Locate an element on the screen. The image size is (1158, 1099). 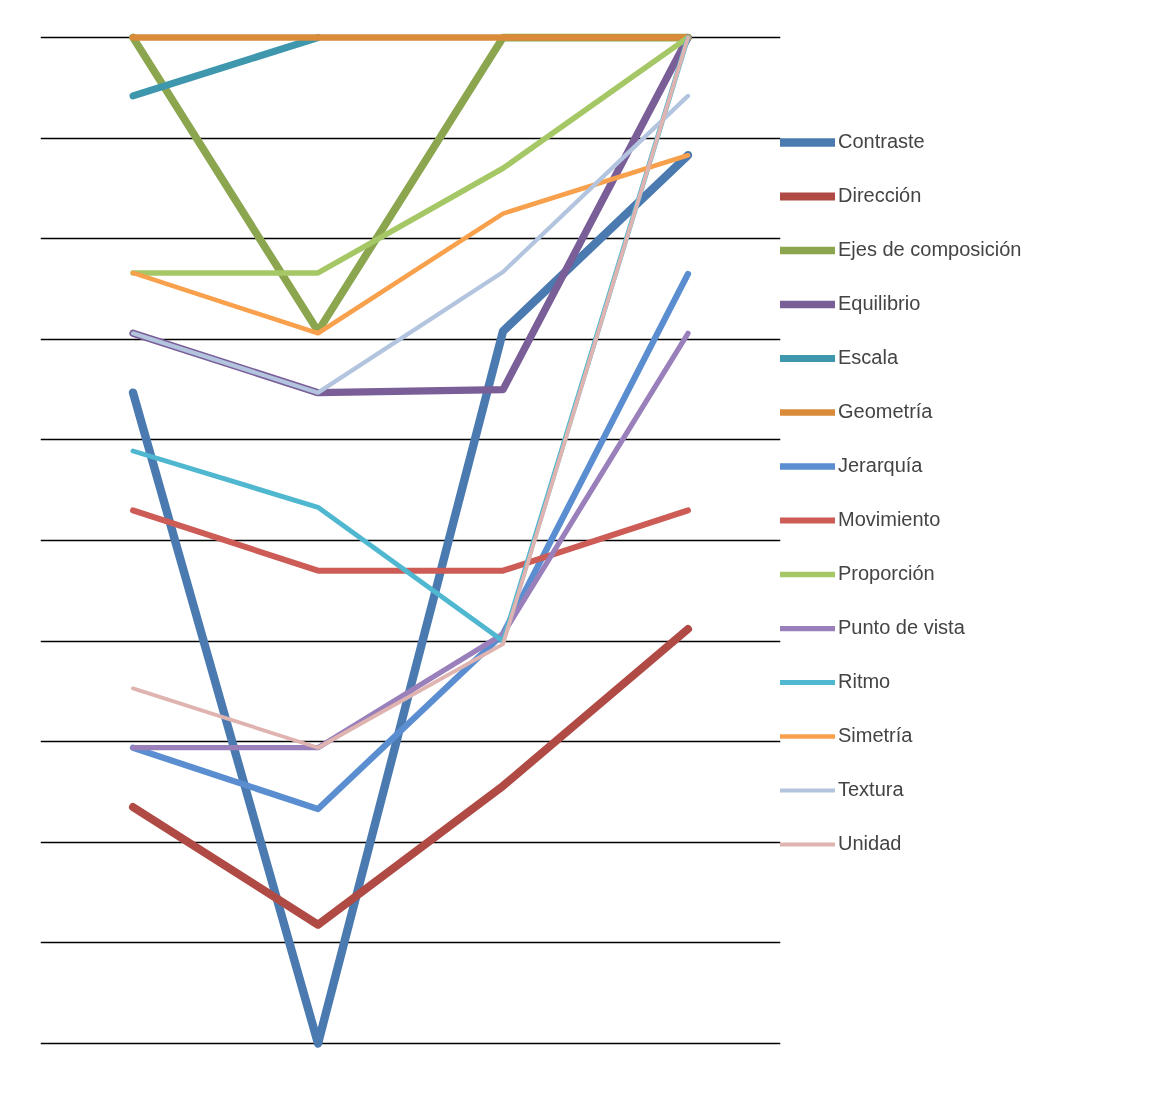
legend-label: Ritmo is located at coordinates (864, 681).